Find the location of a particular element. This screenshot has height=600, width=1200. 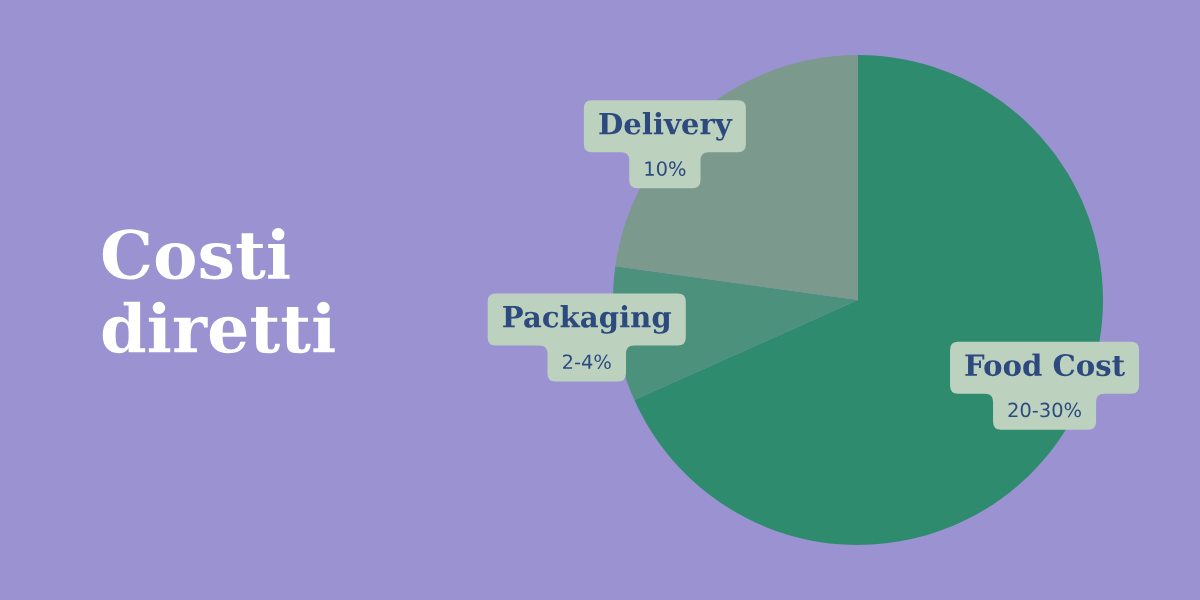

text: 2-4% is located at coordinates (587, 362).